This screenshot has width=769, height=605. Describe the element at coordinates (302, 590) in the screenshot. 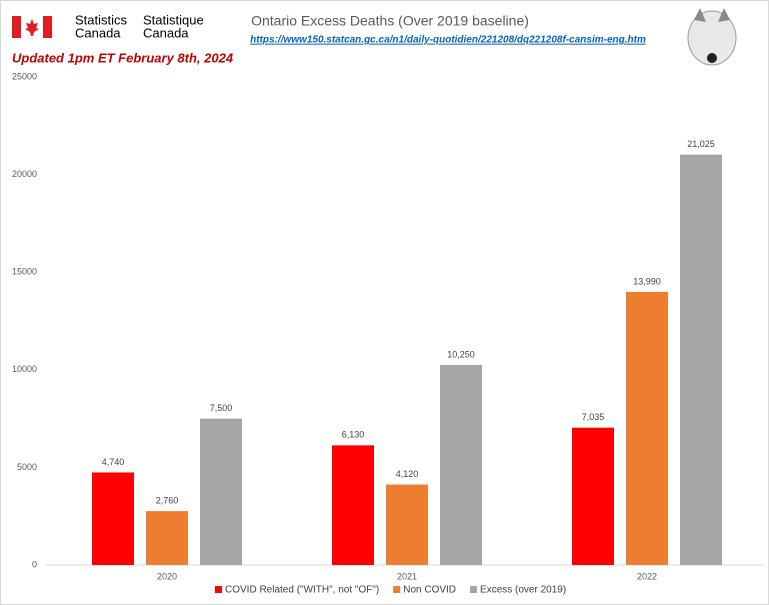

I see `legend-label: COVID Related ("WITH", not "OF")` at that location.